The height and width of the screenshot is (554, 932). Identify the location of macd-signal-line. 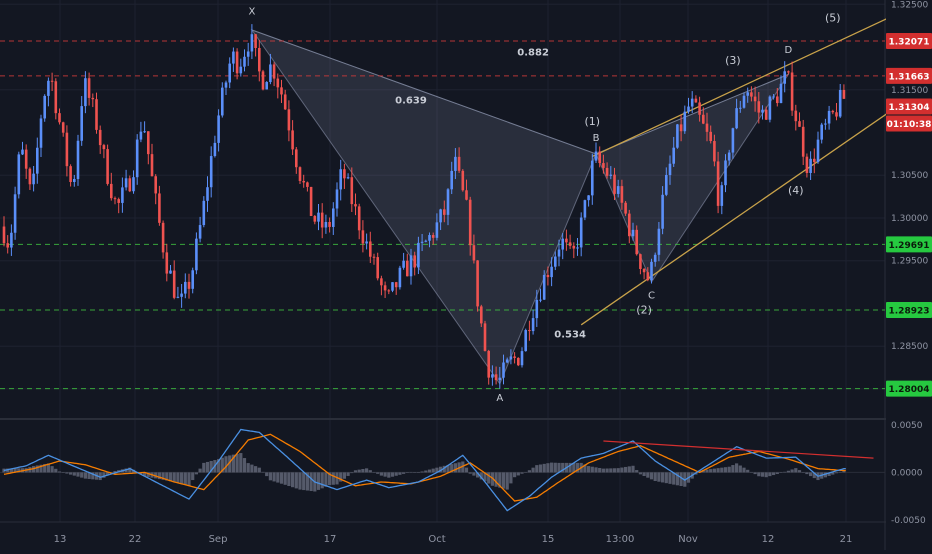
(424, 467).